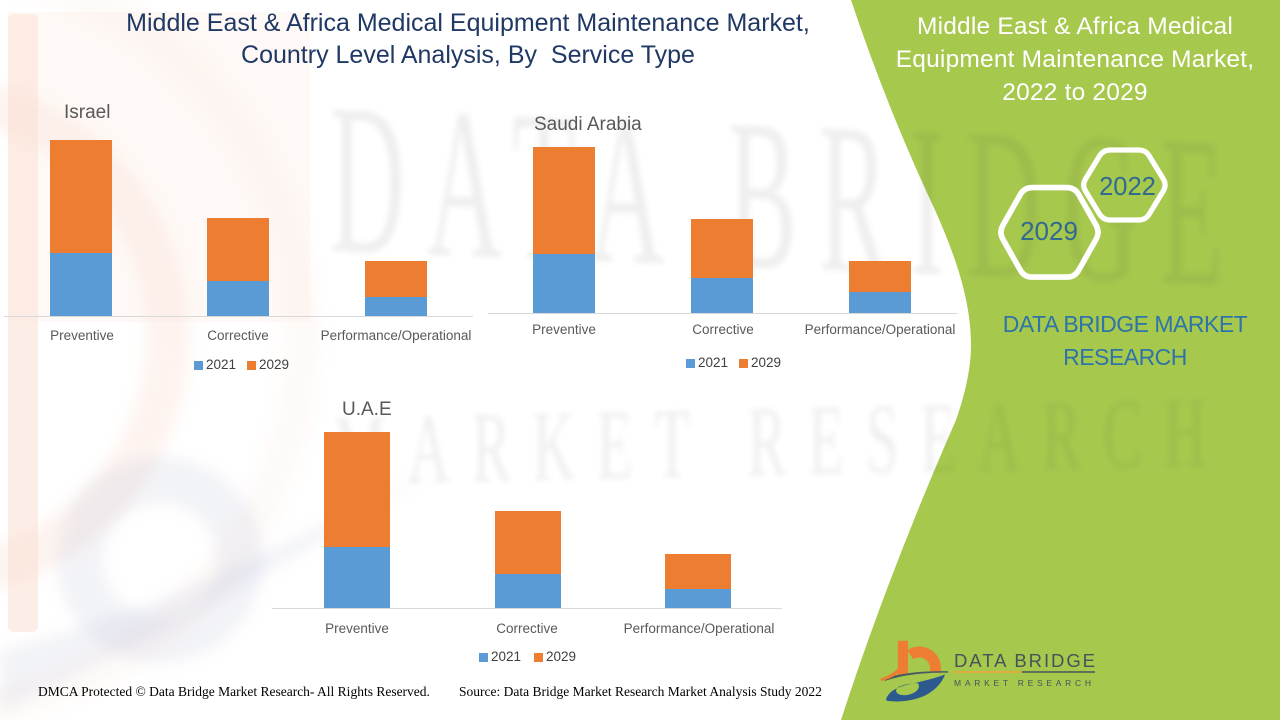 This screenshot has height=720, width=1280. What do you see at coordinates (1049, 231) in the screenshot?
I see `svg-text: 2029` at bounding box center [1049, 231].